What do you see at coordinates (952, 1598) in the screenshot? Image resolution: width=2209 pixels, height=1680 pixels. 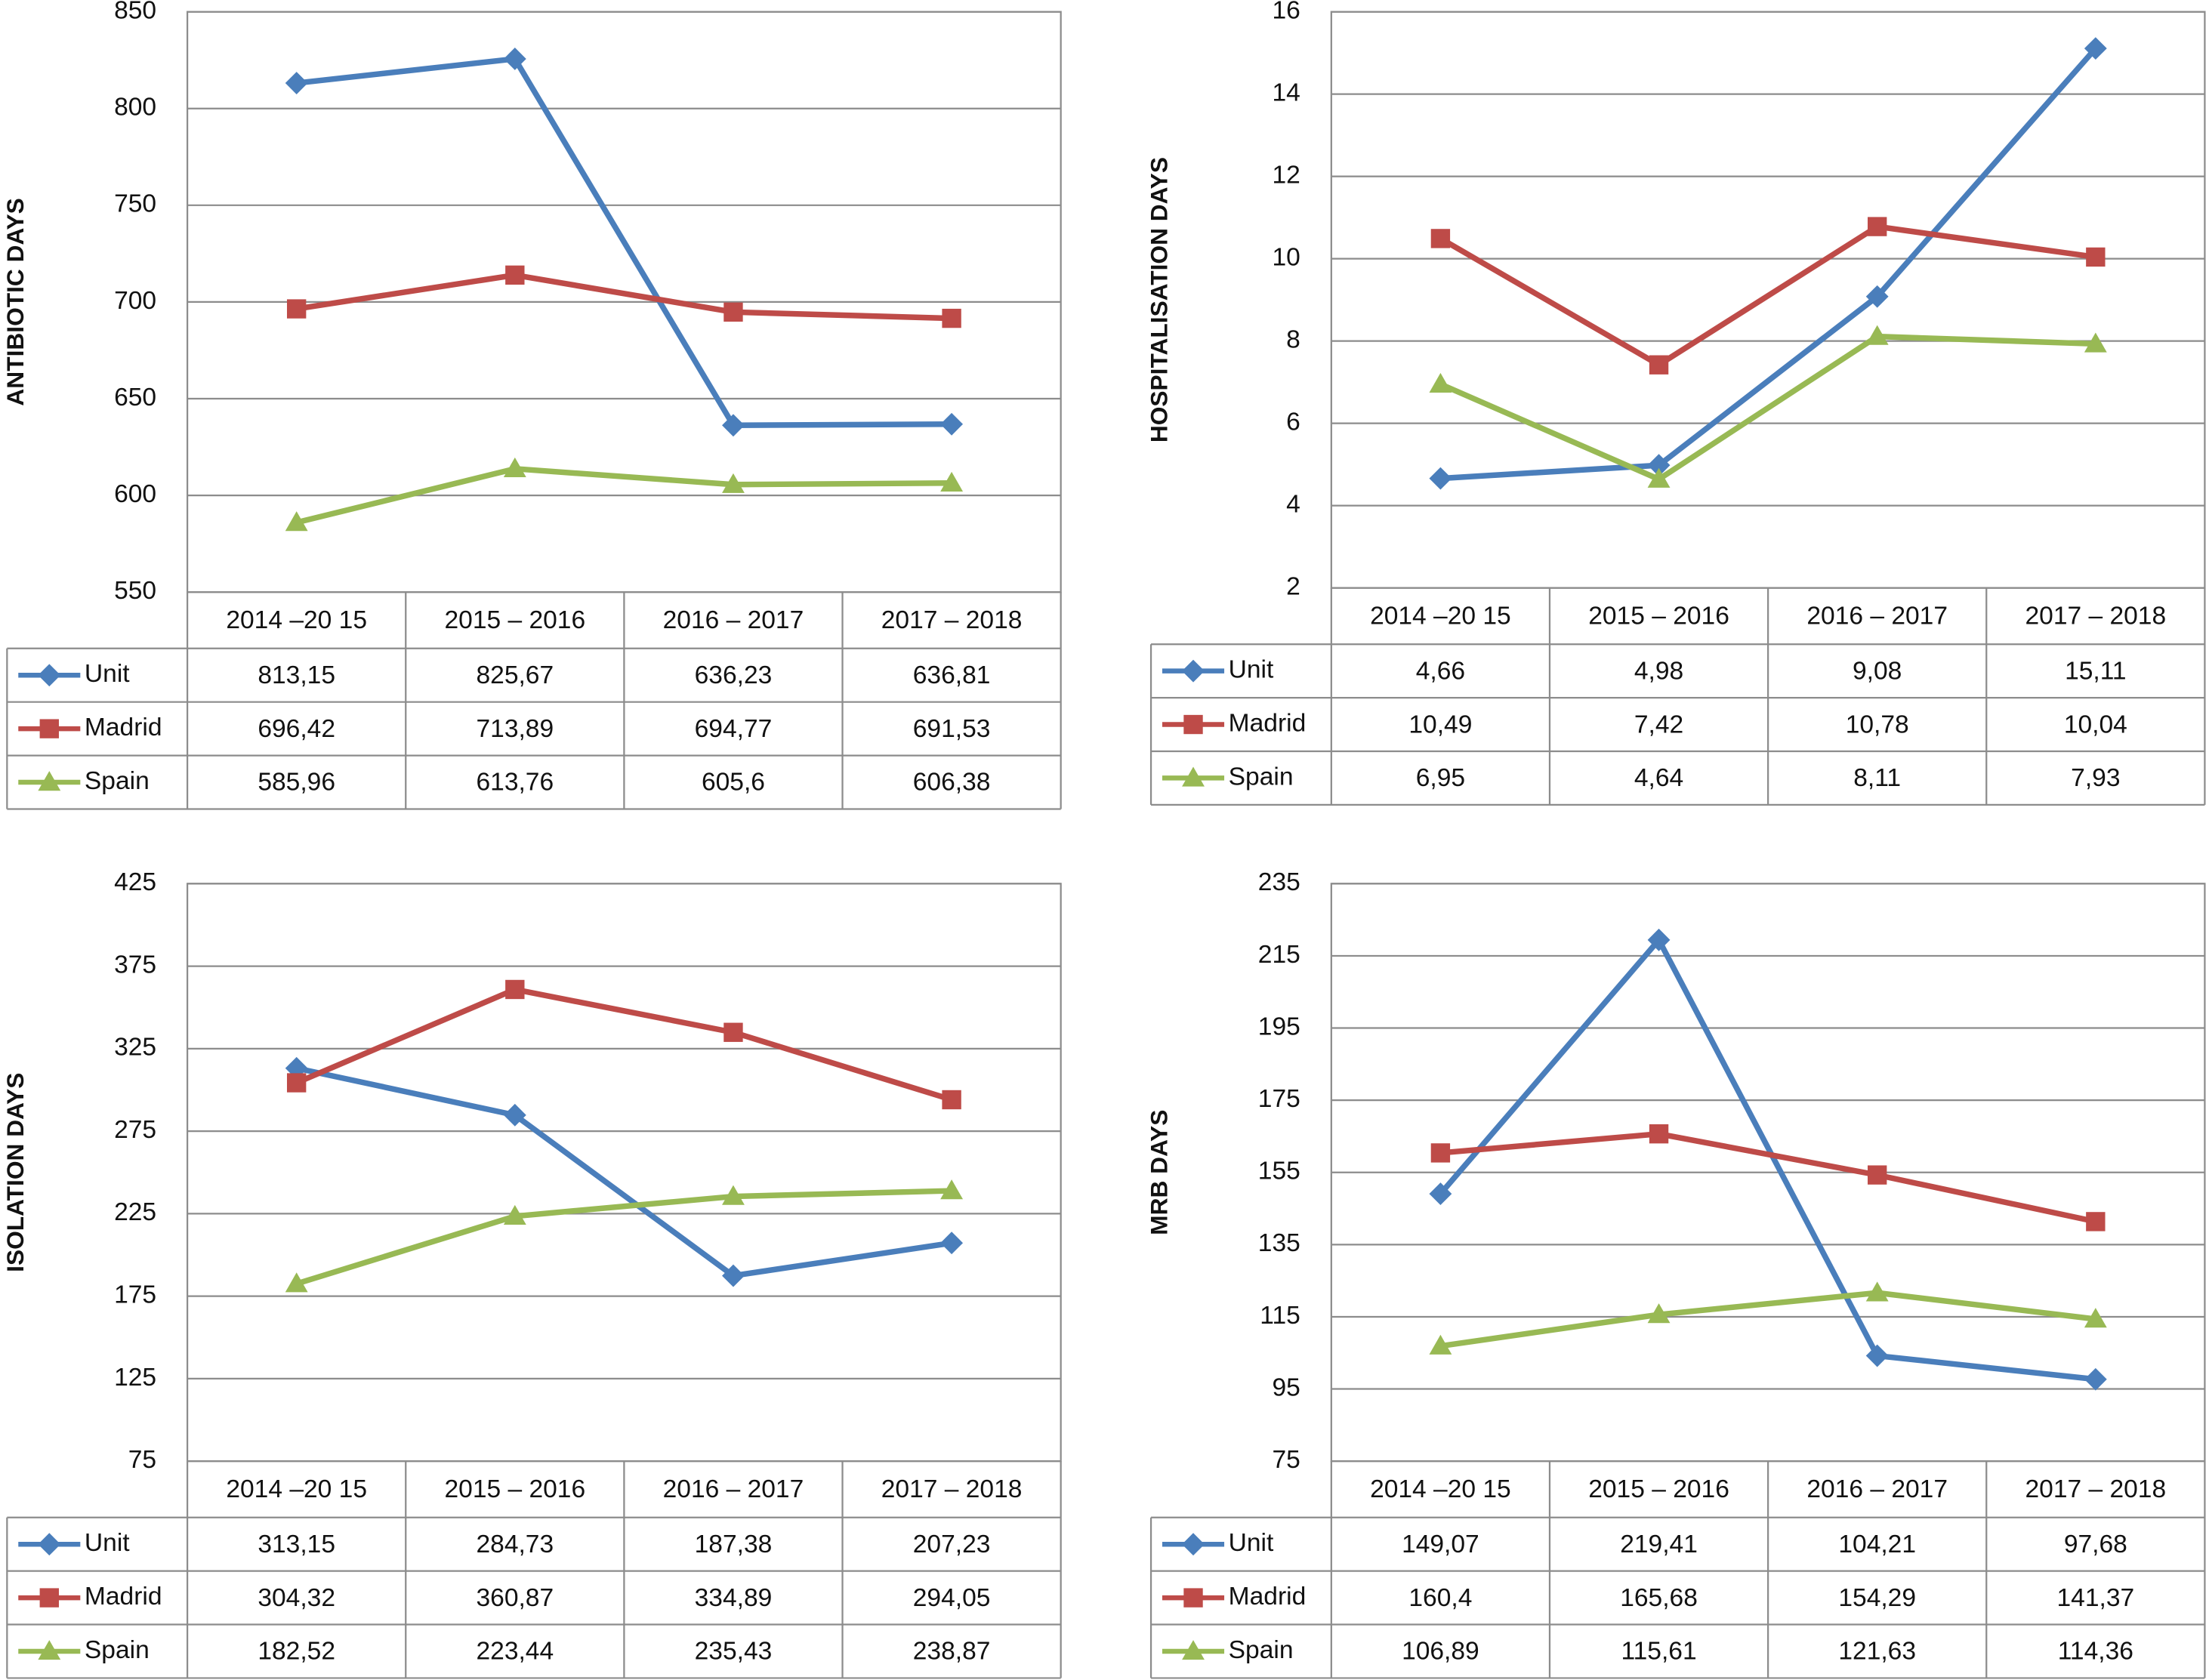 I see `table-value: 294,05` at bounding box center [952, 1598].